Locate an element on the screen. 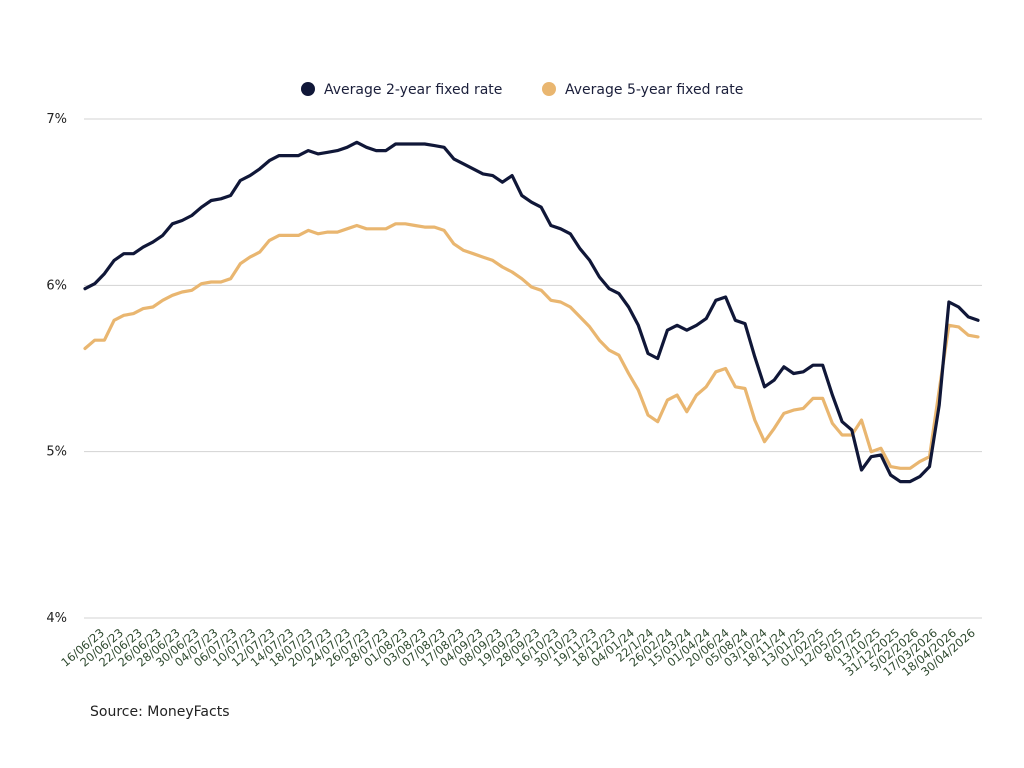 Image resolution: width=1024 pixels, height=768 pixels. source-note: Source: MoneyFacts is located at coordinates (160, 712).